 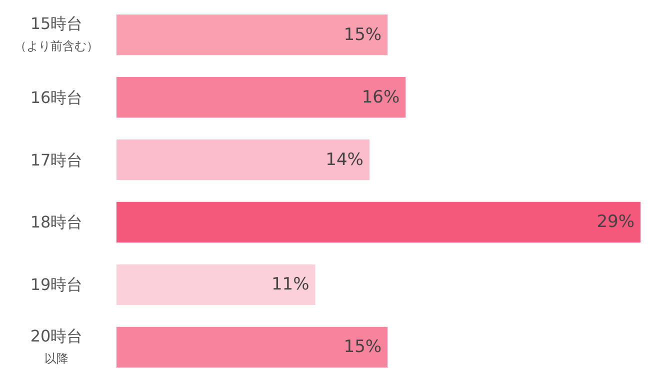 I want to click on y-tick-label: 16時台, so click(x=56, y=97).